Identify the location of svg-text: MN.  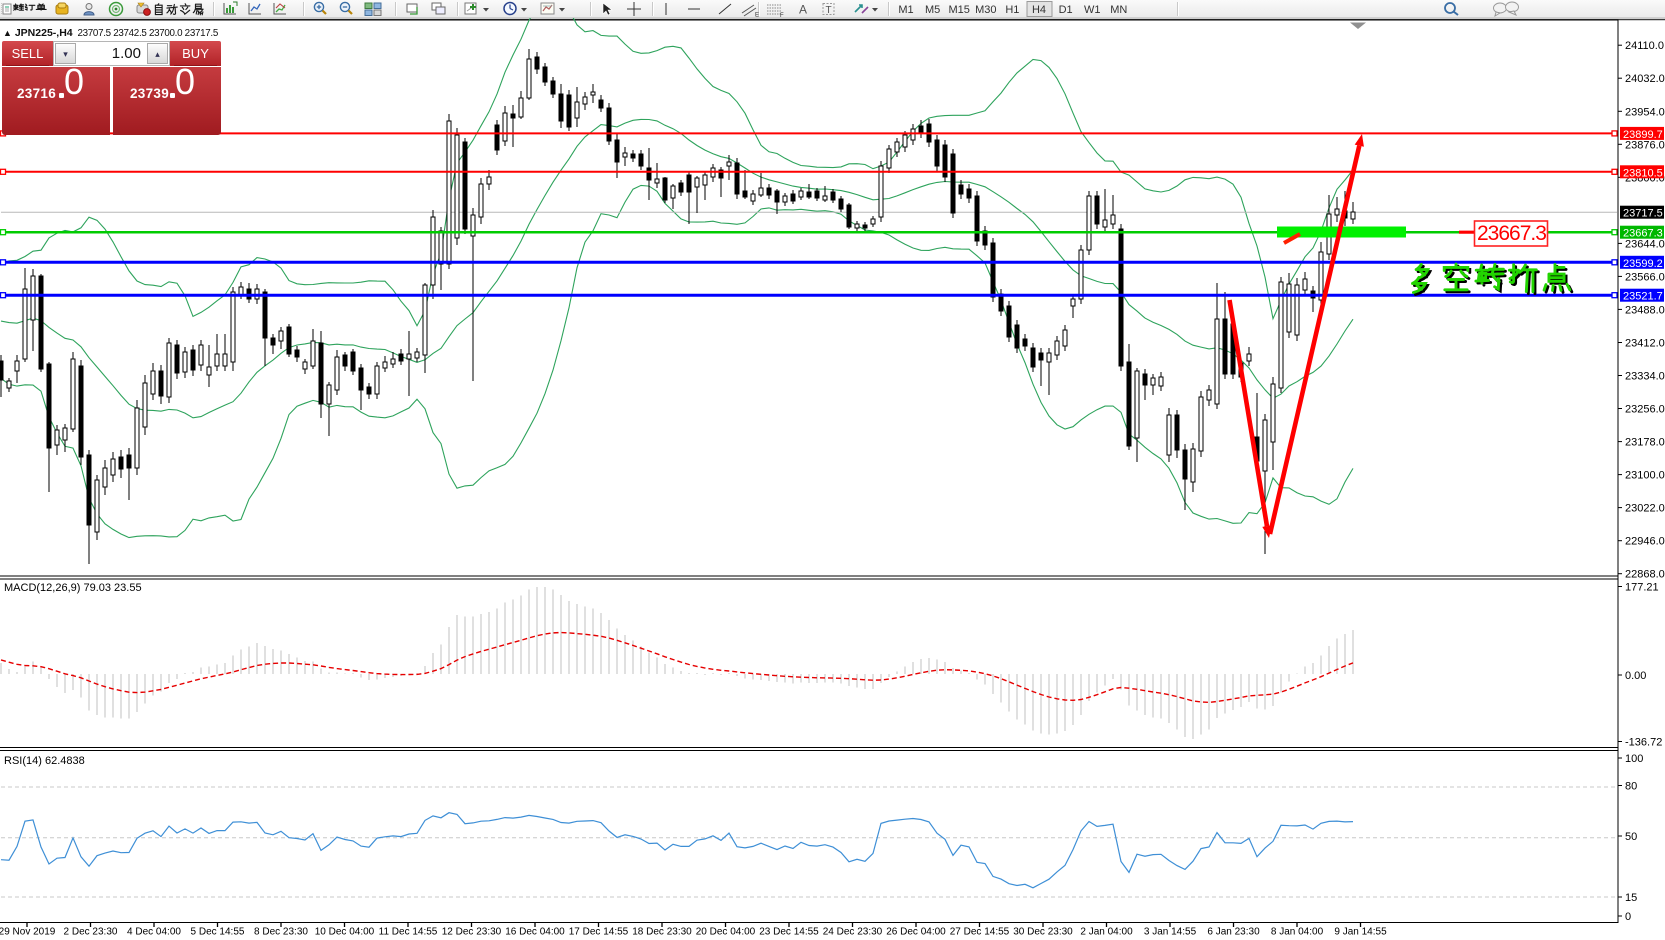
(1118, 10).